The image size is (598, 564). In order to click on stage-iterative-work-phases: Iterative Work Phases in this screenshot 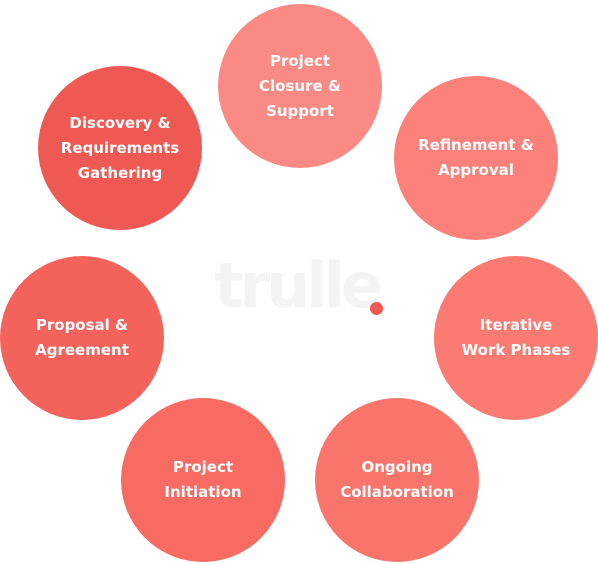, I will do `click(516, 338)`.